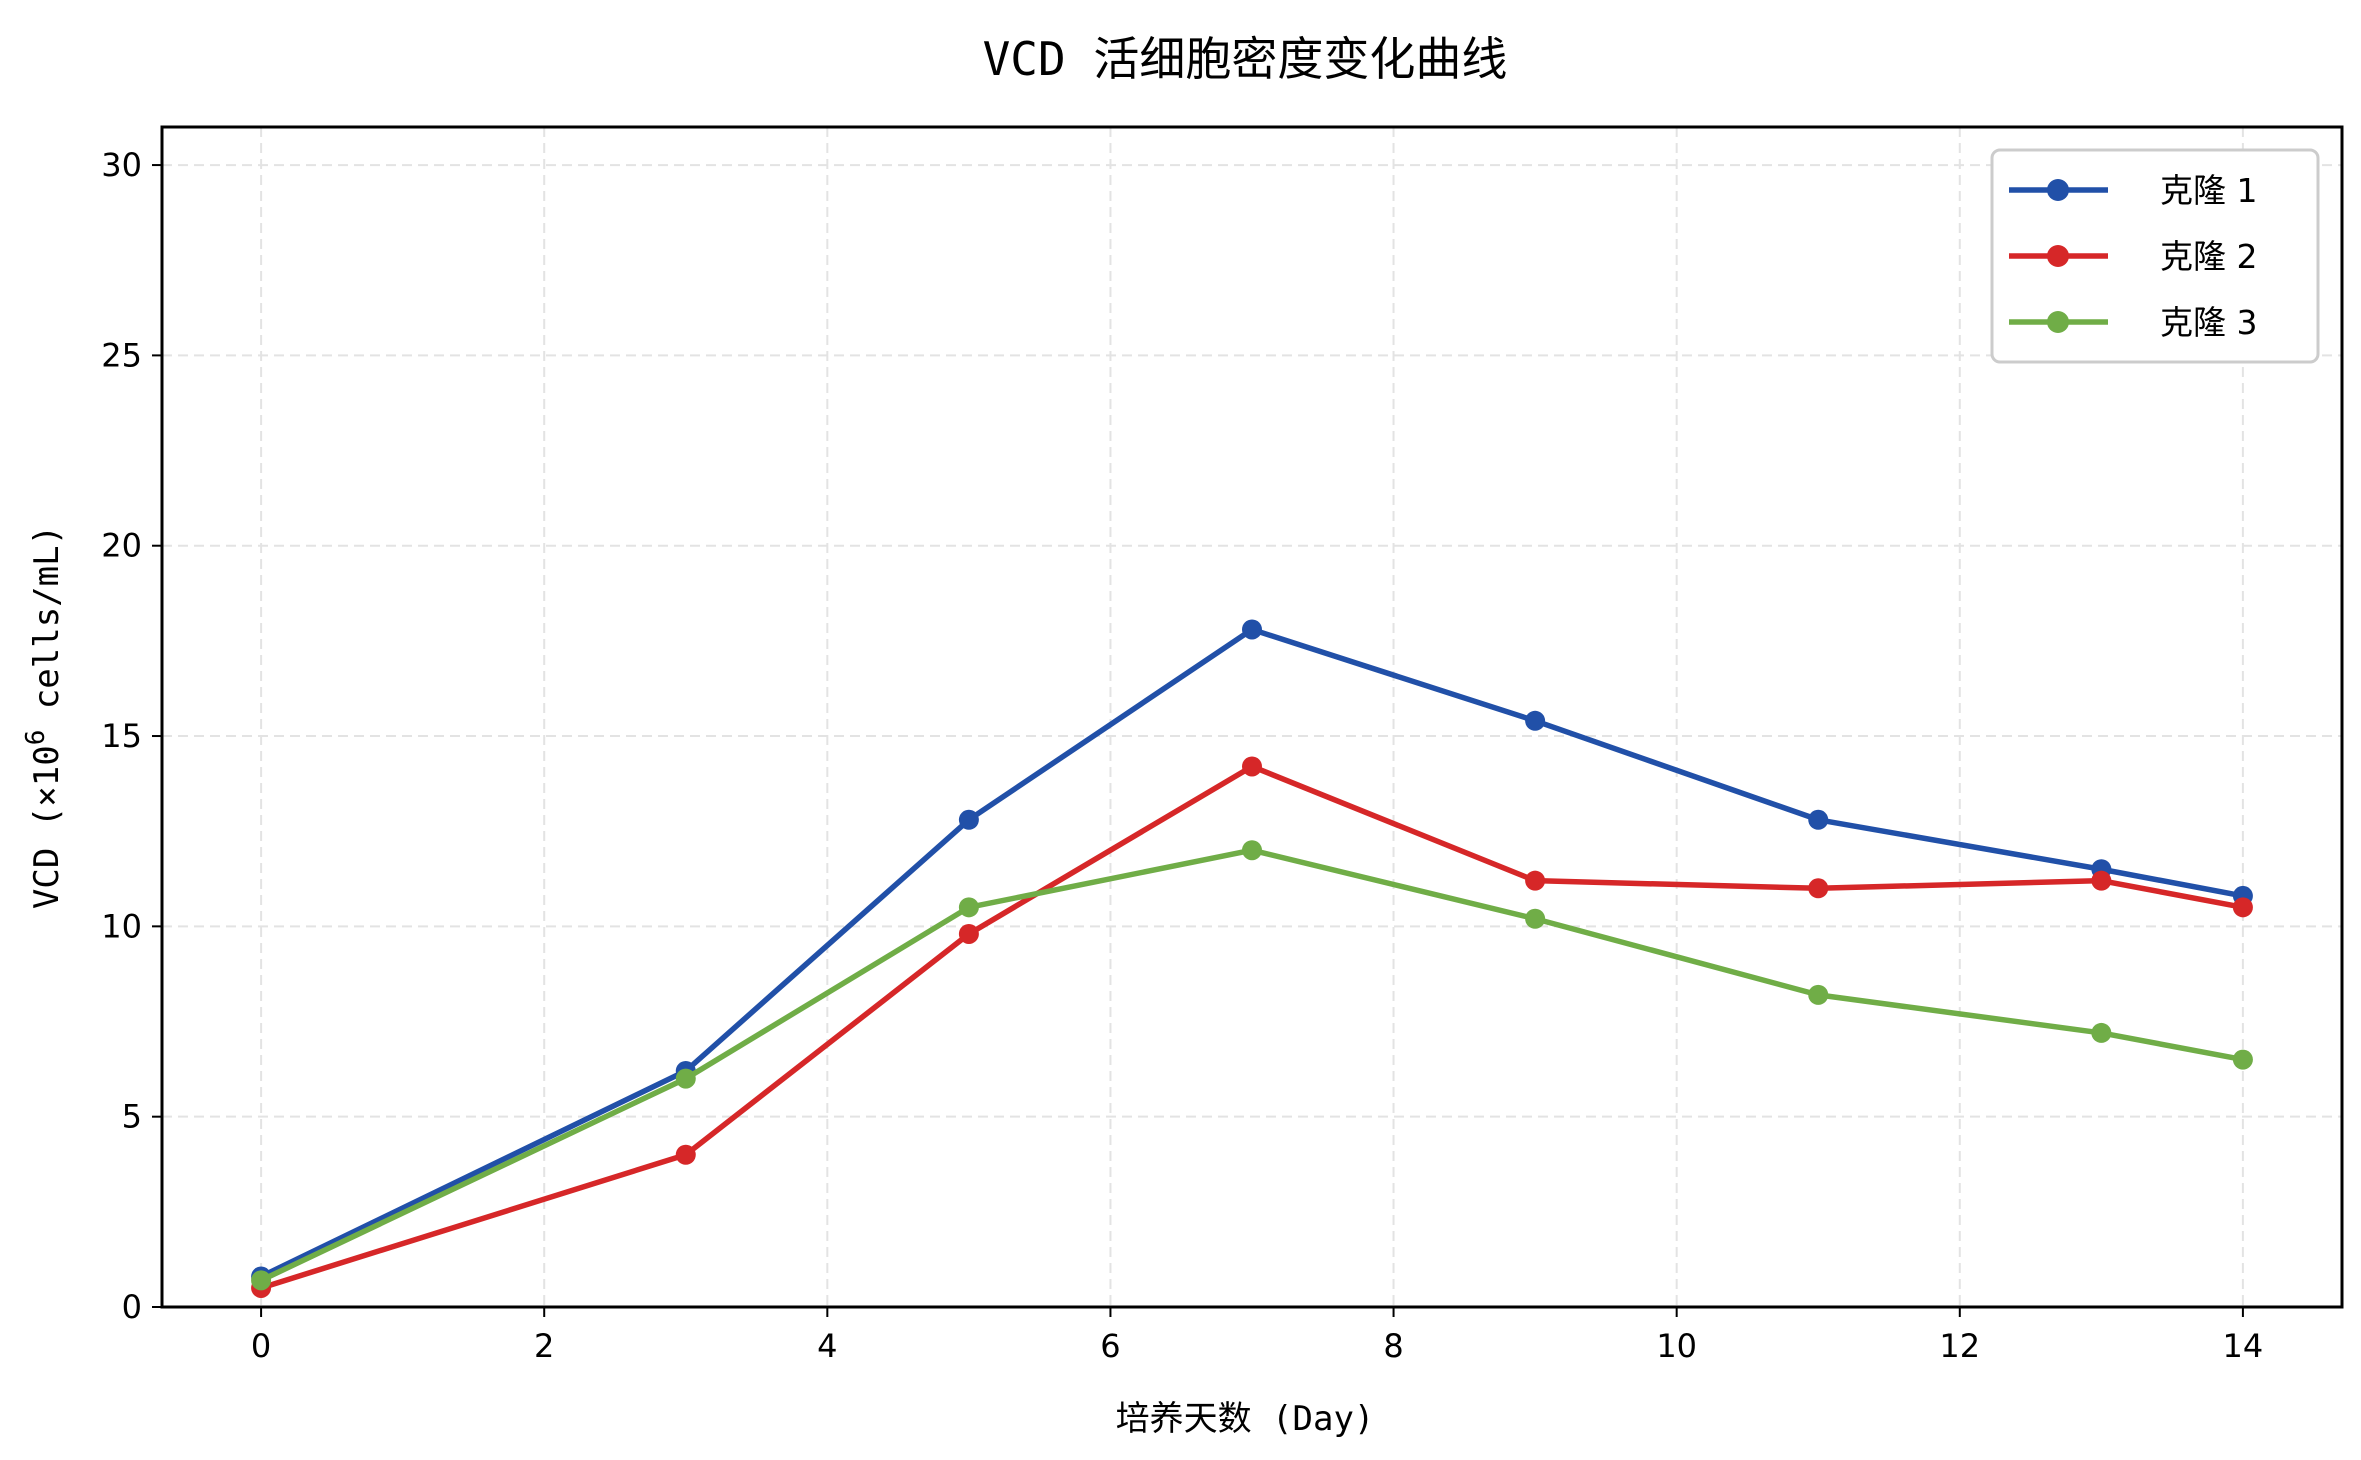 The height and width of the screenshot is (1460, 2361). I want to click on y-tick-label: 30, so click(121, 165).